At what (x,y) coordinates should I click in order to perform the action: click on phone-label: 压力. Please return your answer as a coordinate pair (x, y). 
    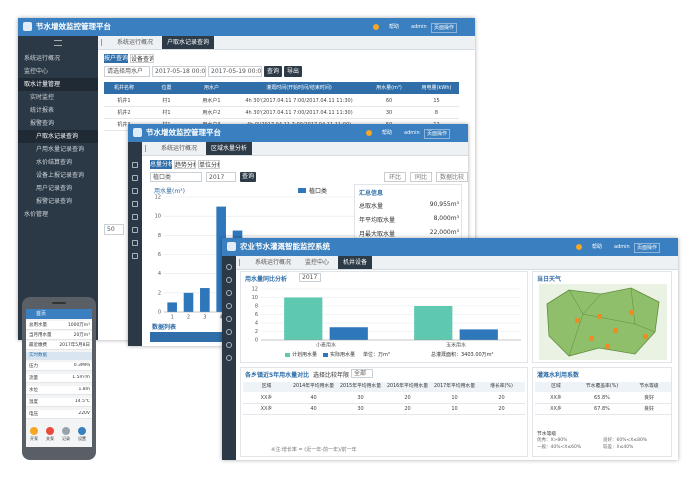
    Looking at the image, I should click on (33, 366).